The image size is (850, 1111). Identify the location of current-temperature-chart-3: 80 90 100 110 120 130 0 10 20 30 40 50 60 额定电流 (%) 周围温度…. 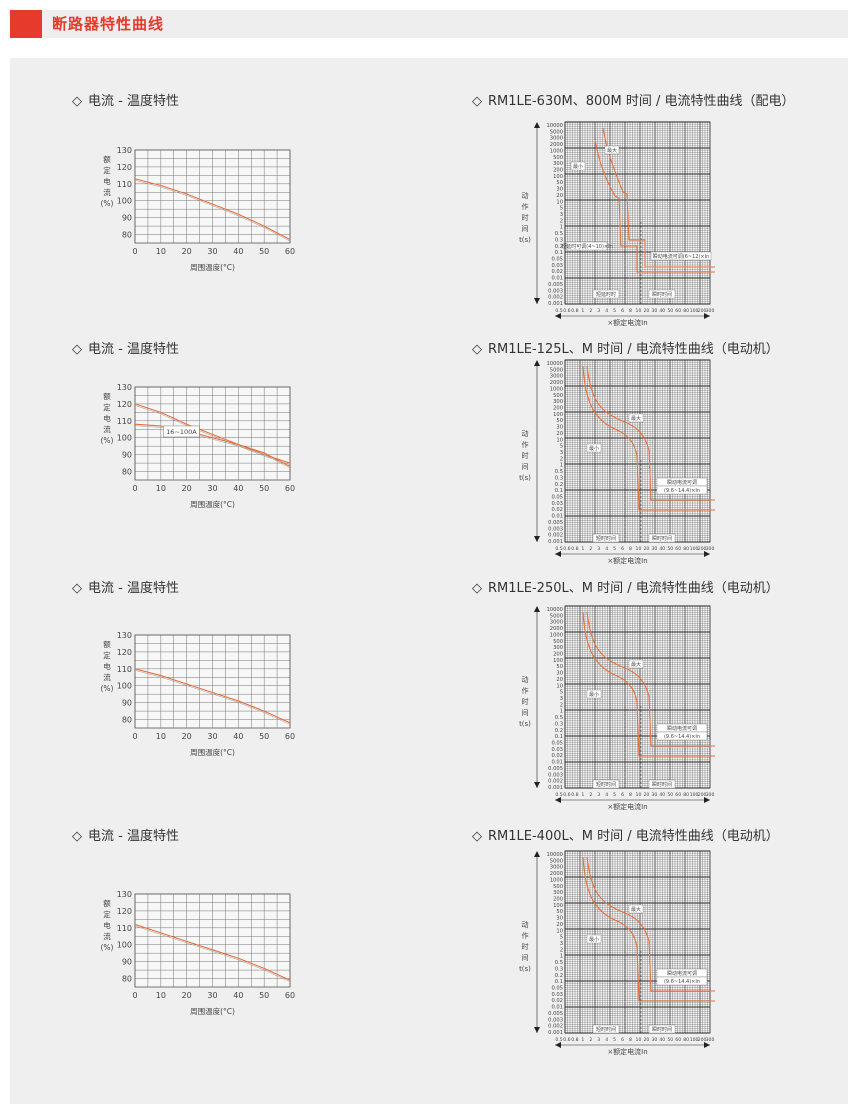
(198, 694).